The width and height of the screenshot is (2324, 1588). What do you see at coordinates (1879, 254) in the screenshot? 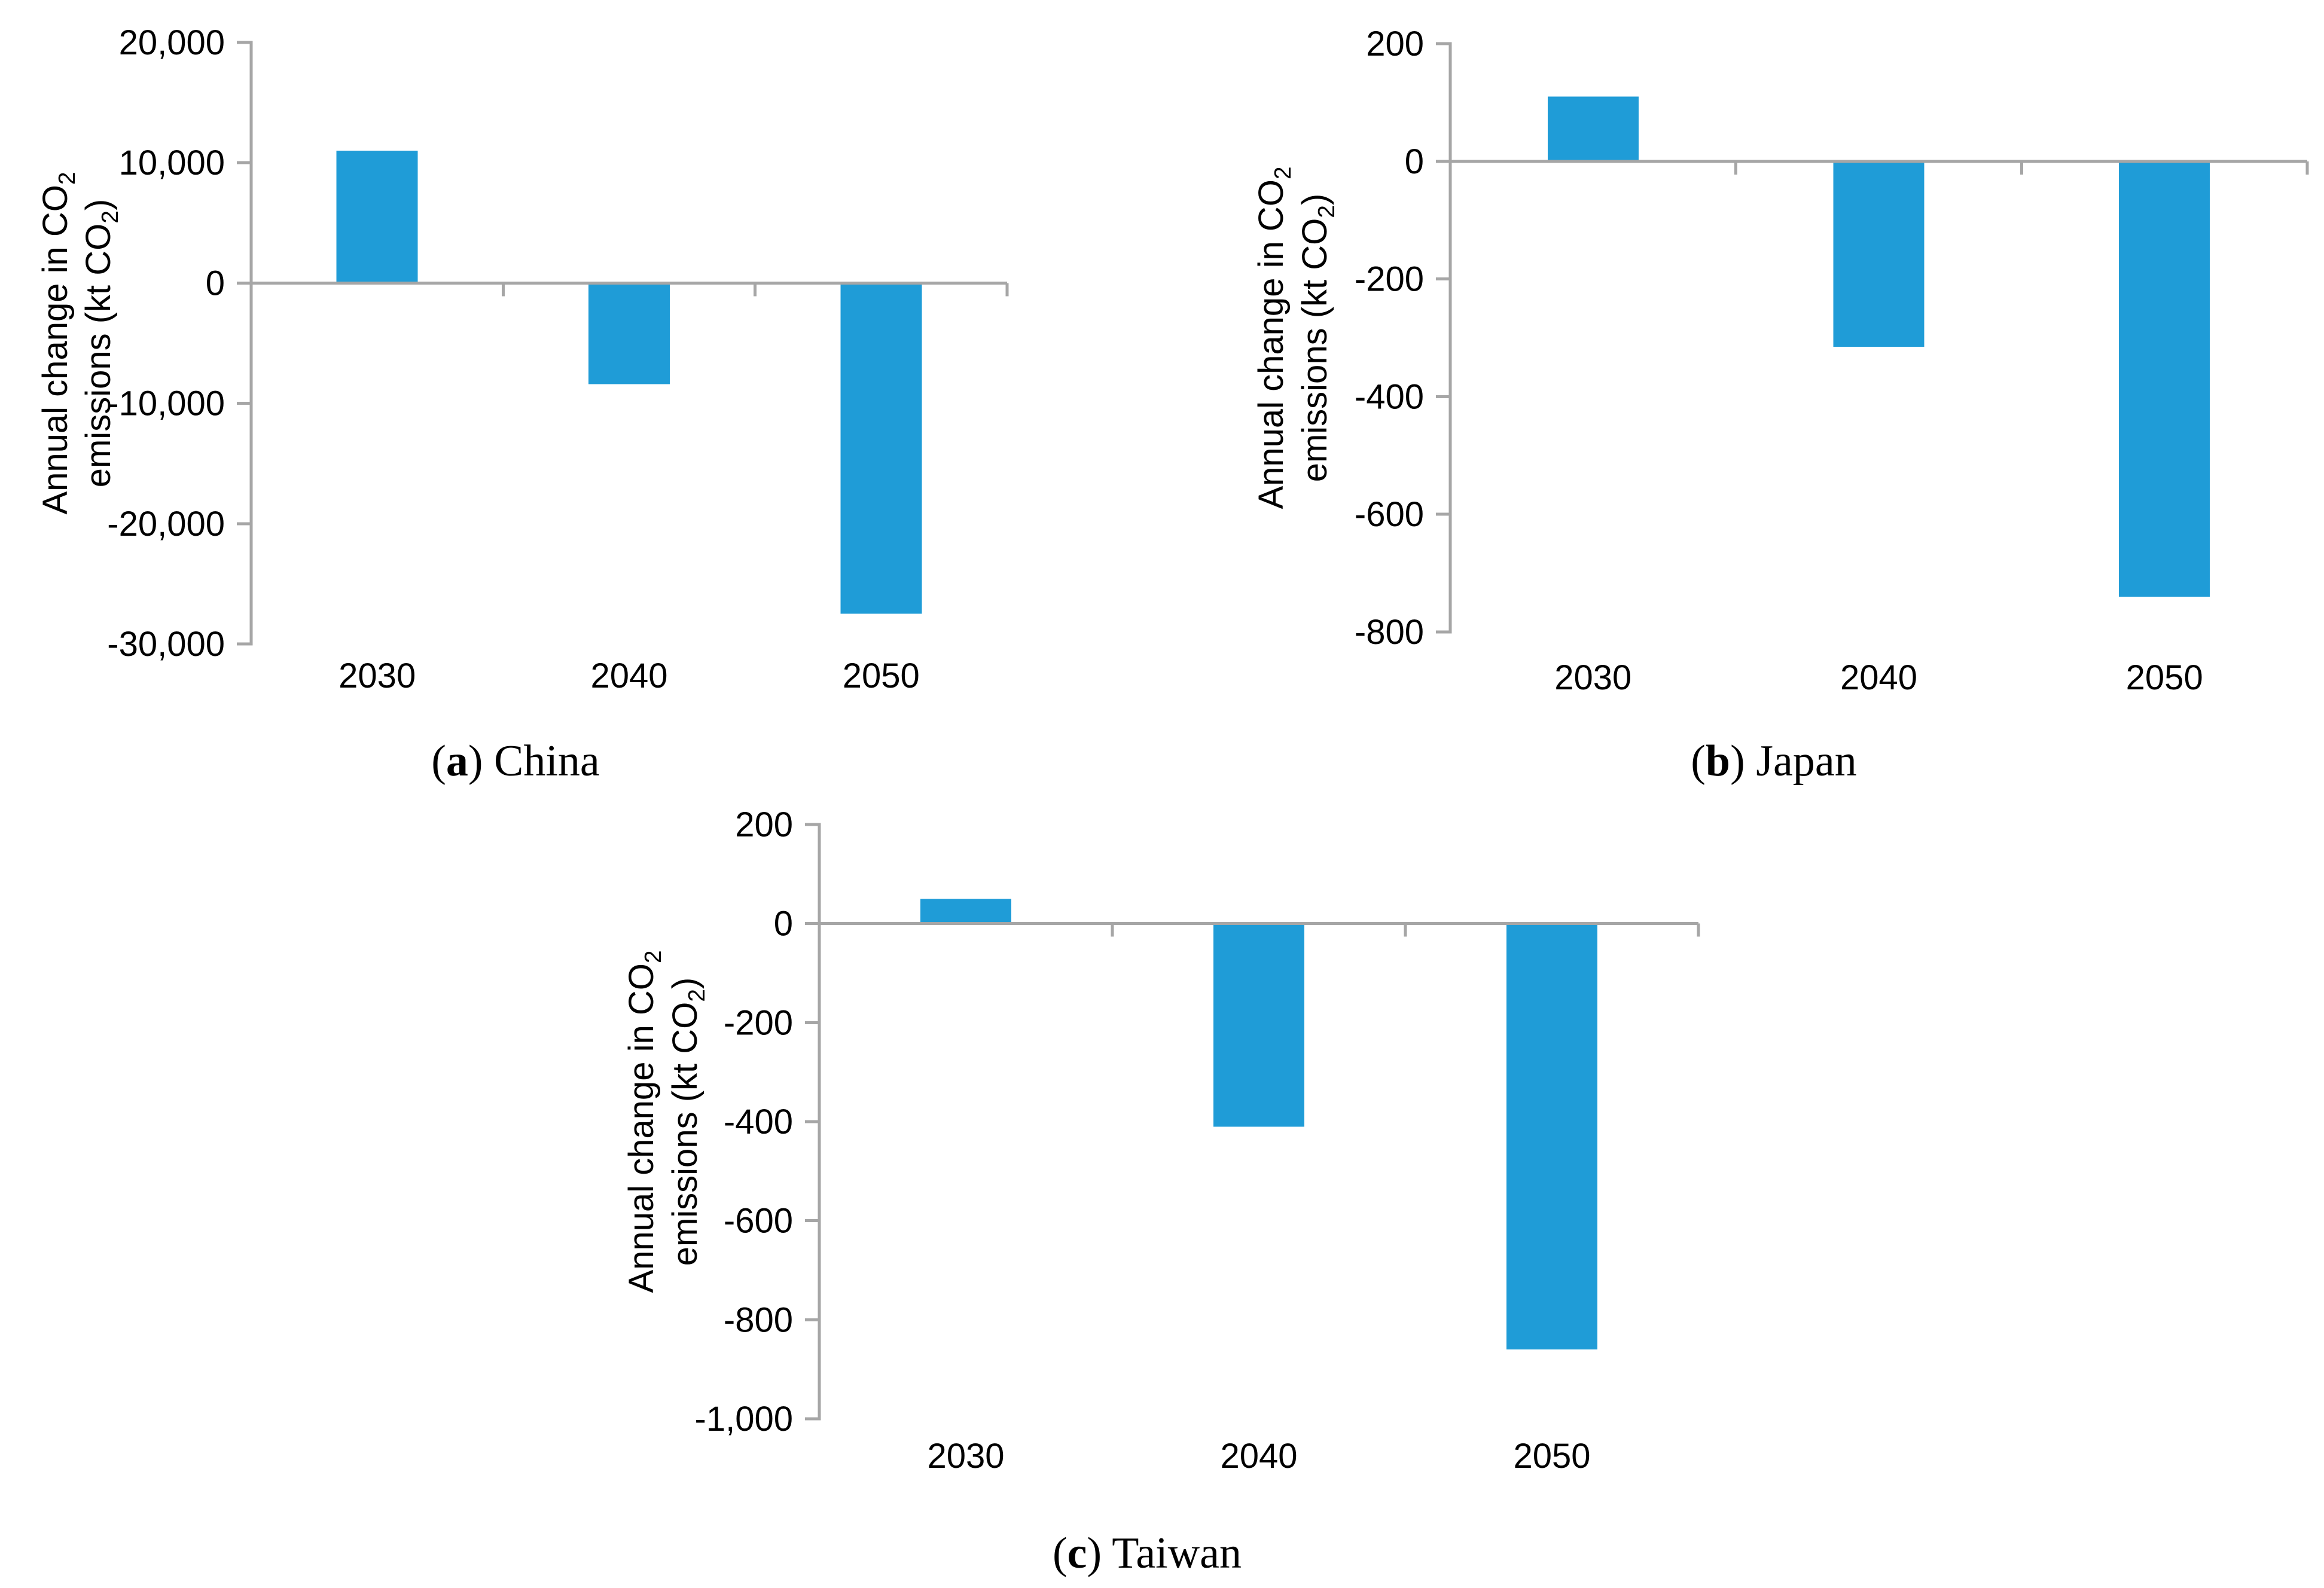
I see `bar-b-2040` at bounding box center [1879, 254].